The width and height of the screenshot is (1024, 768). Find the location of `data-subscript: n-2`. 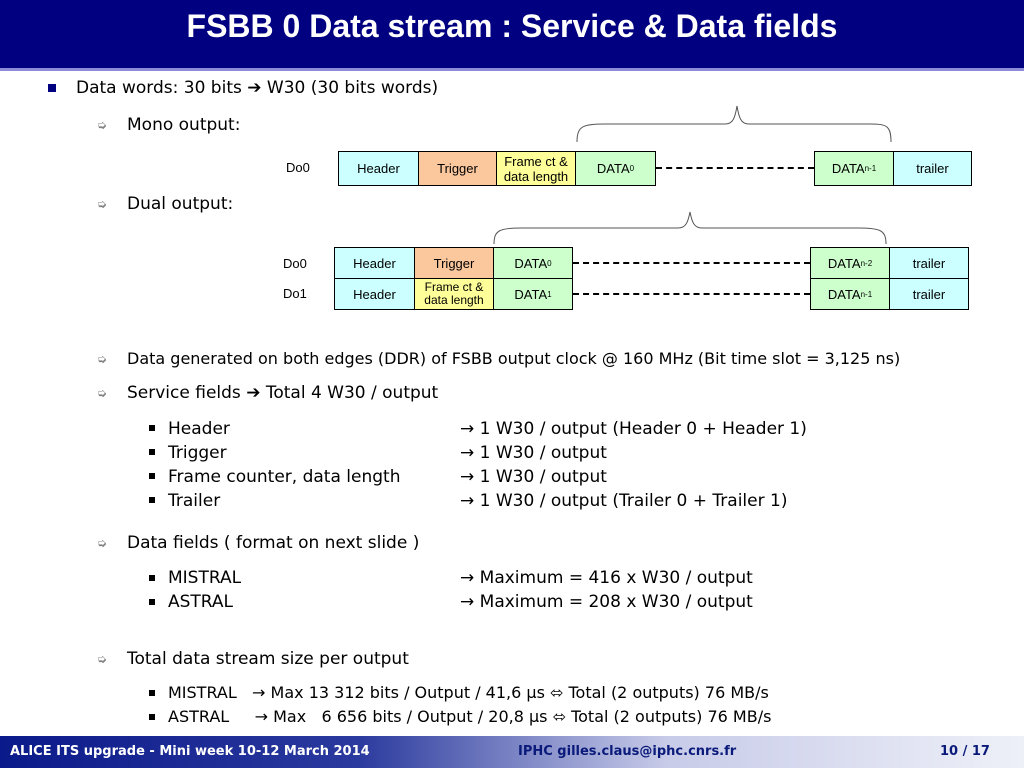

data-subscript: n-2 is located at coordinates (866, 263).